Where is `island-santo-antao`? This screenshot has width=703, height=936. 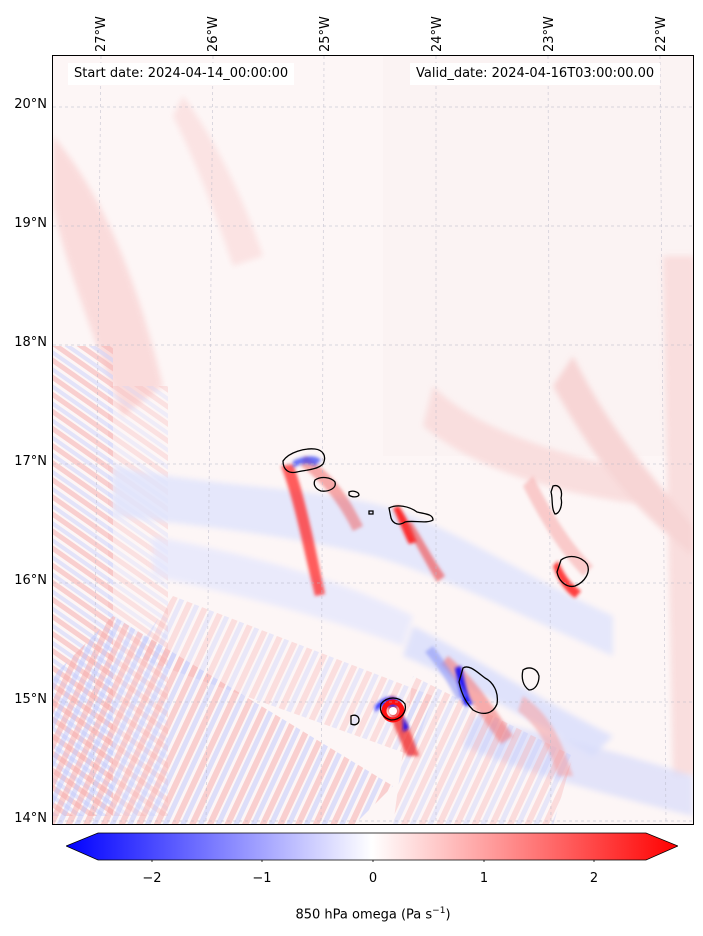 island-santo-antao is located at coordinates (304, 461).